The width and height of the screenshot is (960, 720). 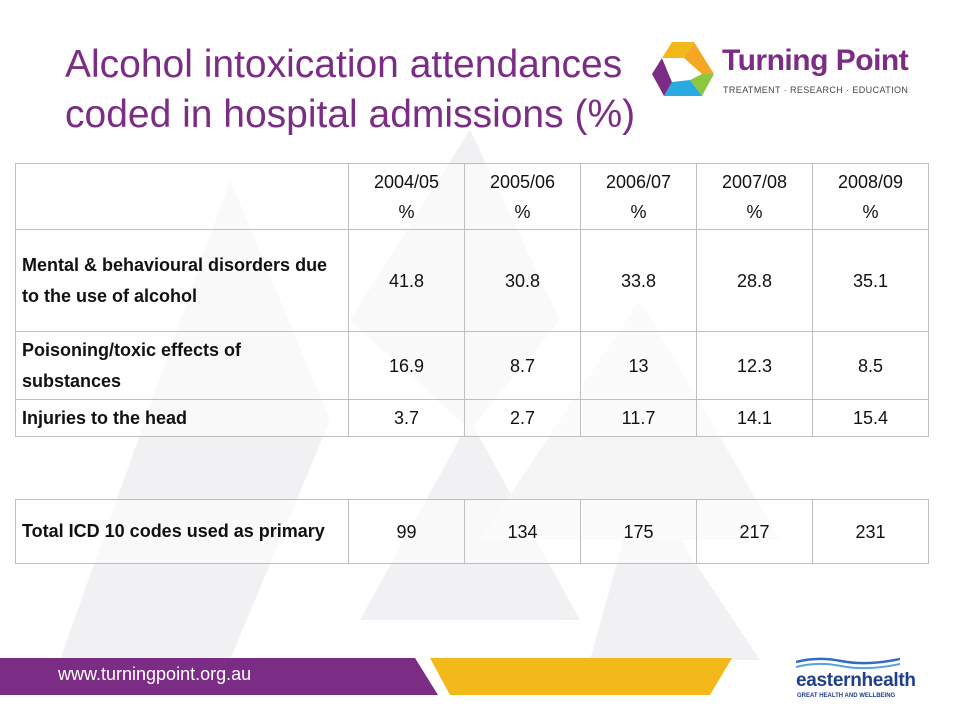 What do you see at coordinates (754, 196) in the screenshot?
I see `column-header: 2007/08%` at bounding box center [754, 196].